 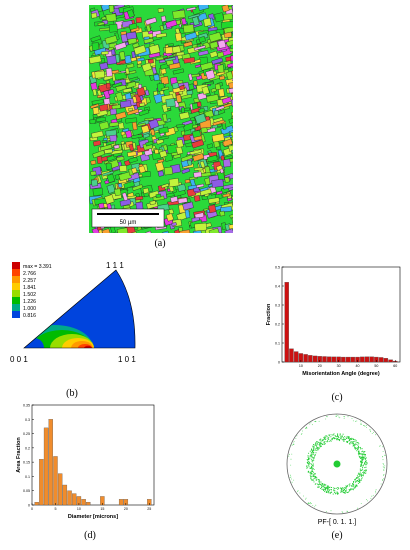 I want to click on x-axis-label: Misorientation Angle (degree), so click(x=341, y=374).